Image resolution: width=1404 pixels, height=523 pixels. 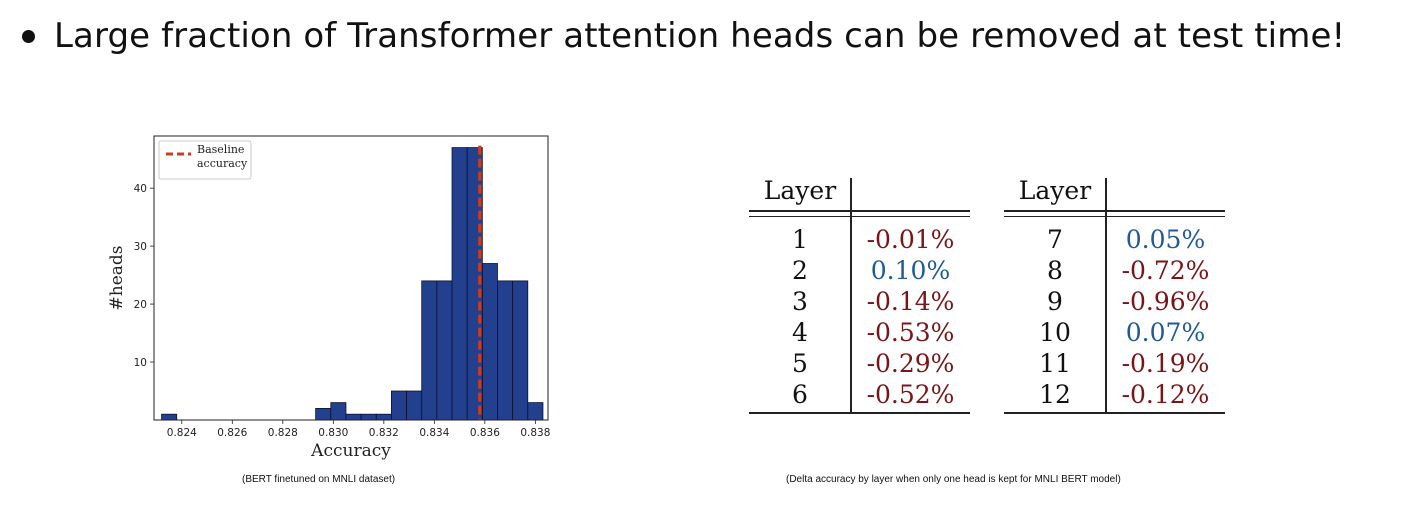 I want to click on x-tick-label: 0.836, so click(x=485, y=433).